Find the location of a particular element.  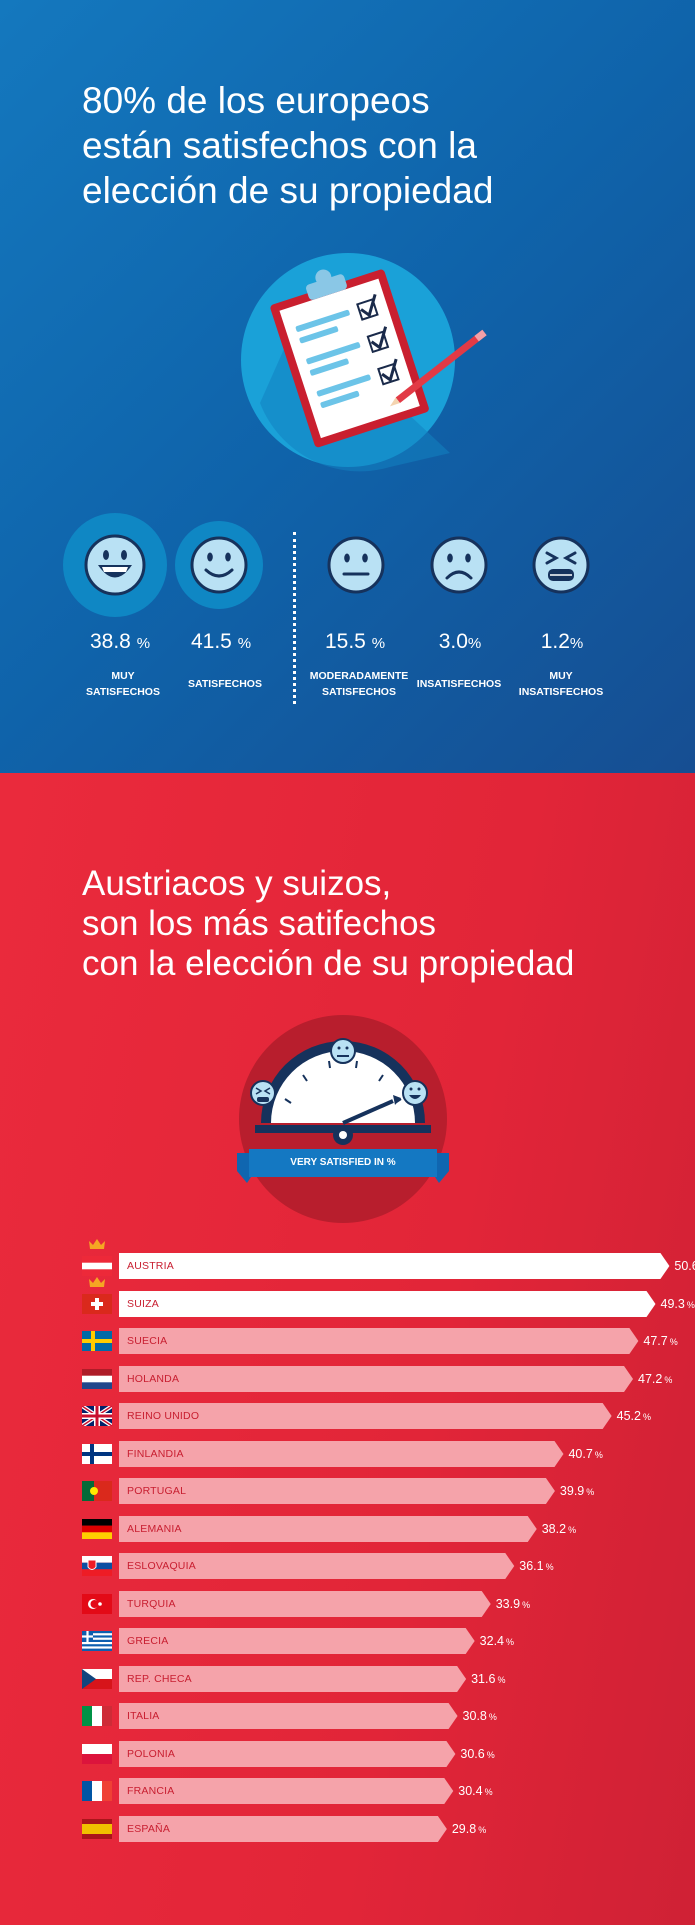

bar-value-number: 30.6 is located at coordinates (472, 1753).